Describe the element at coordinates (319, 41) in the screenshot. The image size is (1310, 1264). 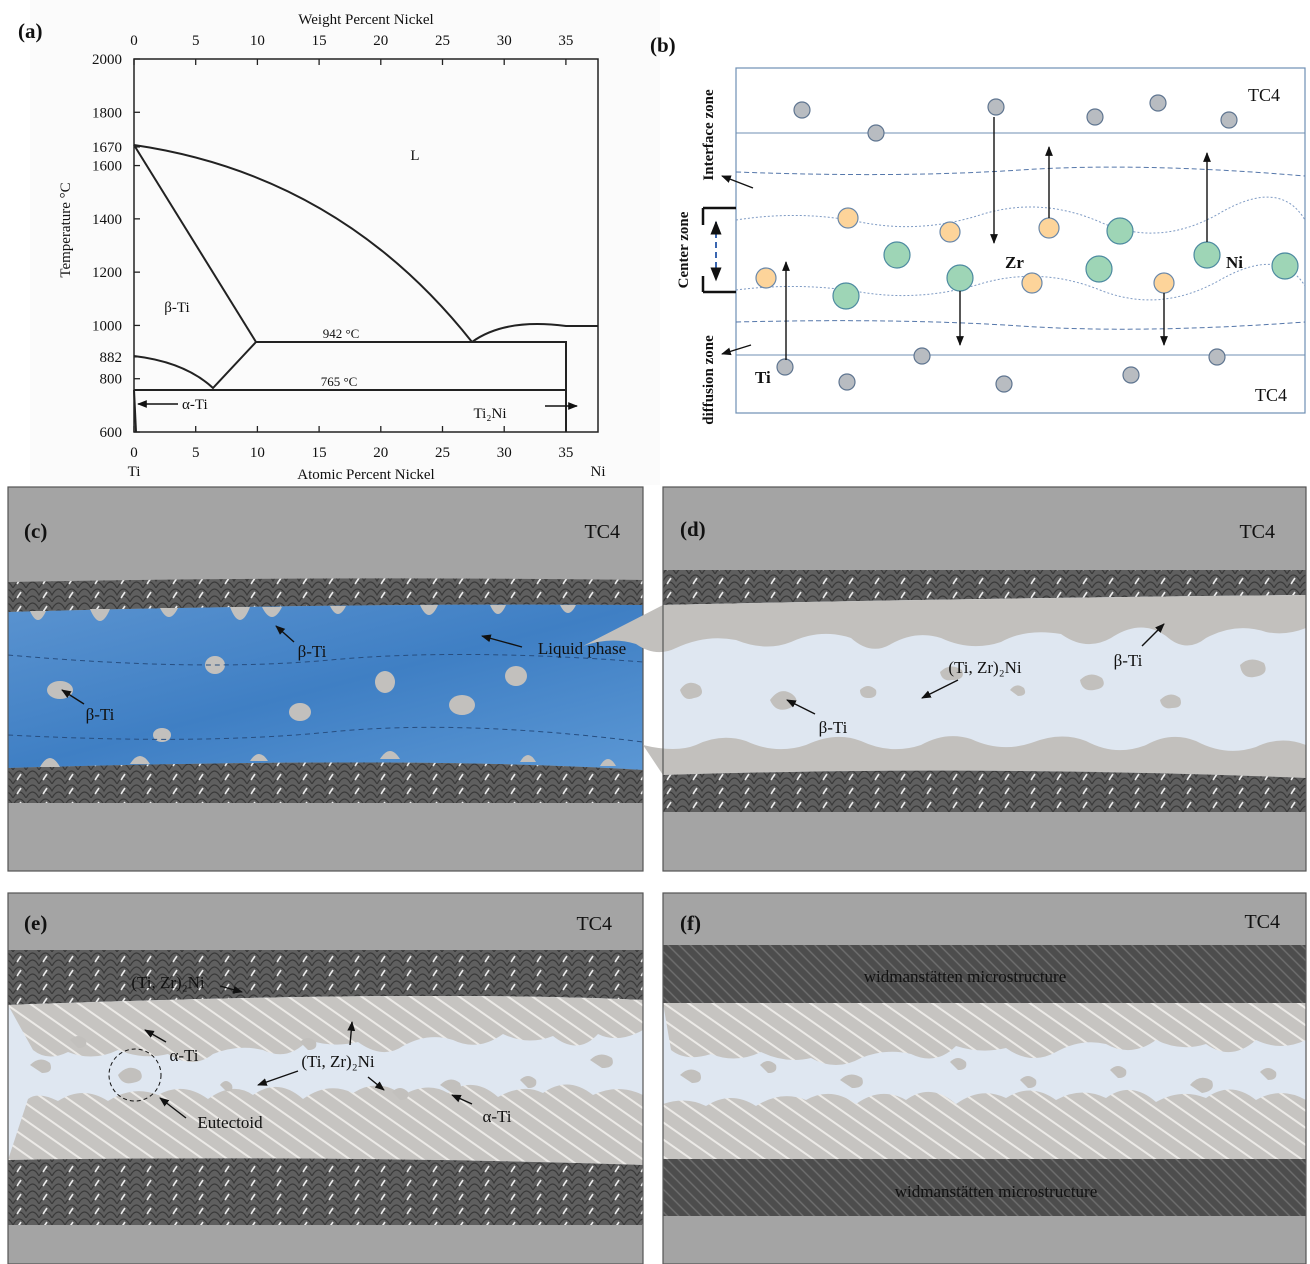
I see `top-tick-label: 15` at that location.